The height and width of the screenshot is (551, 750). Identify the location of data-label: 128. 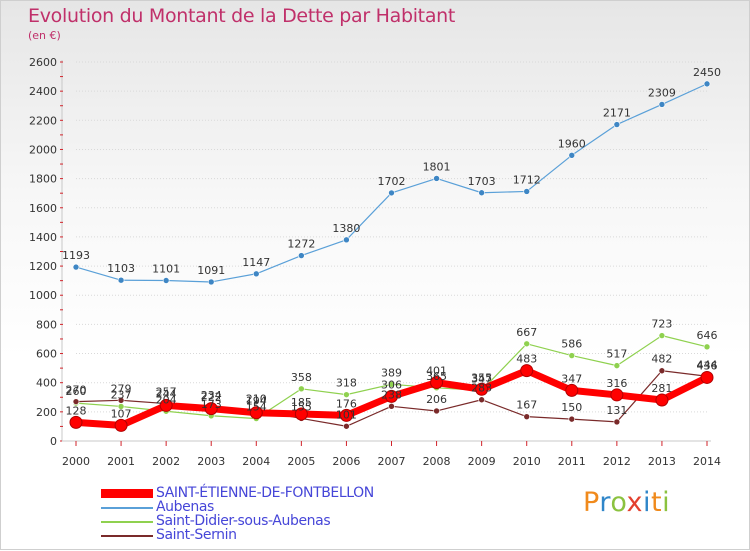
(76, 410).